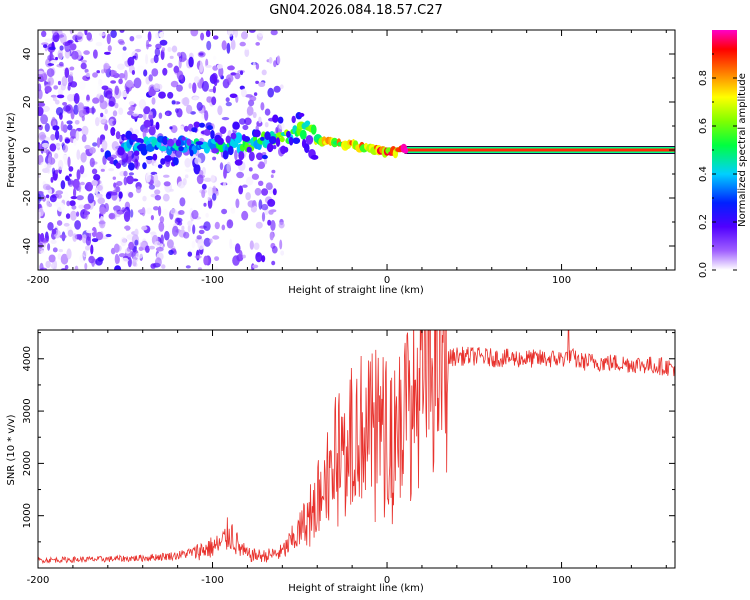 Image resolution: width=750 pixels, height=600 pixels. Describe the element at coordinates (282, 139) in the screenshot. I see `ridge-blob` at that location.